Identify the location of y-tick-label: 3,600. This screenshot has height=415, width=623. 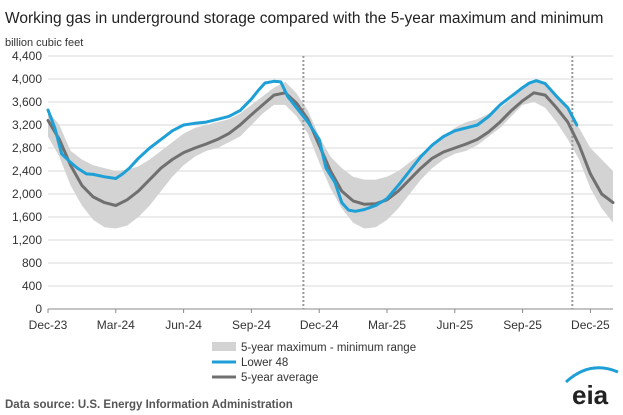
(27, 102).